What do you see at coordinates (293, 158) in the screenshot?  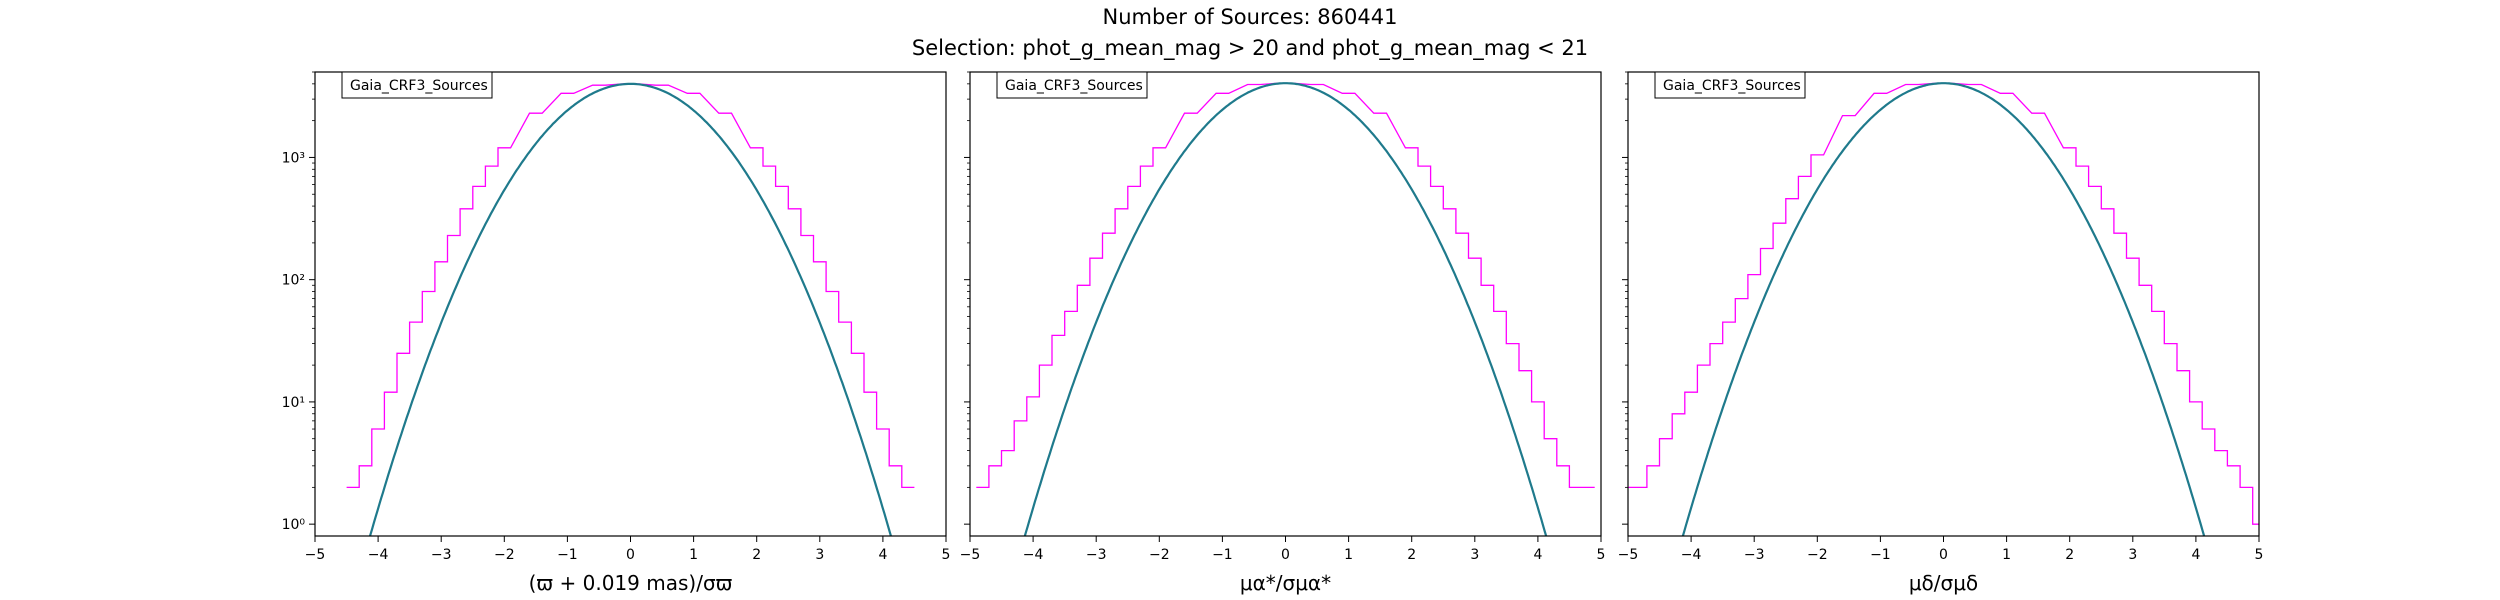 I see `y-tick-label: 10³` at bounding box center [293, 158].